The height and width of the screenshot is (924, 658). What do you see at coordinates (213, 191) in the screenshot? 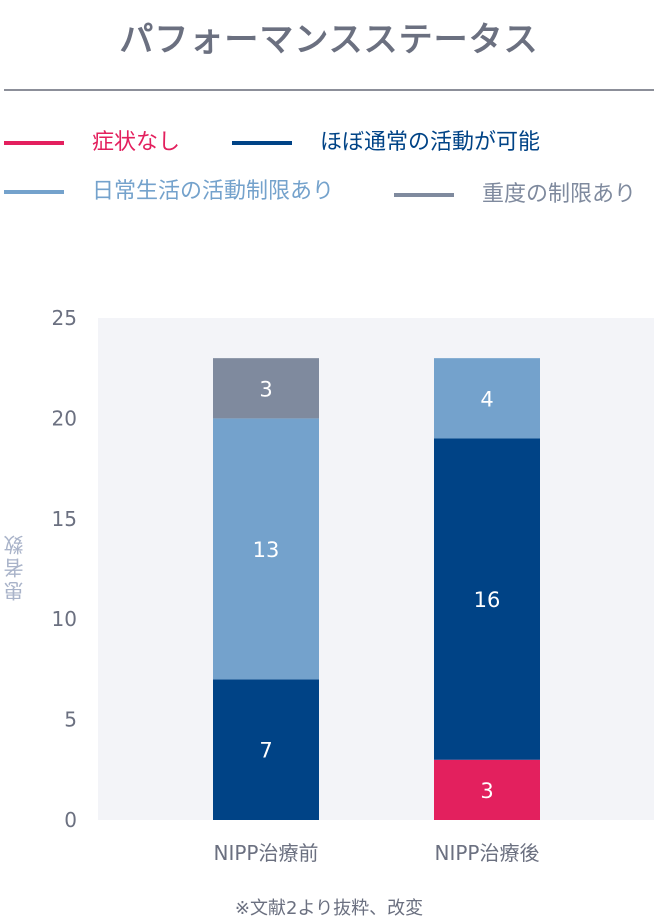
I see `legend-label-3: 日常生活の活動制限あり` at bounding box center [213, 191].